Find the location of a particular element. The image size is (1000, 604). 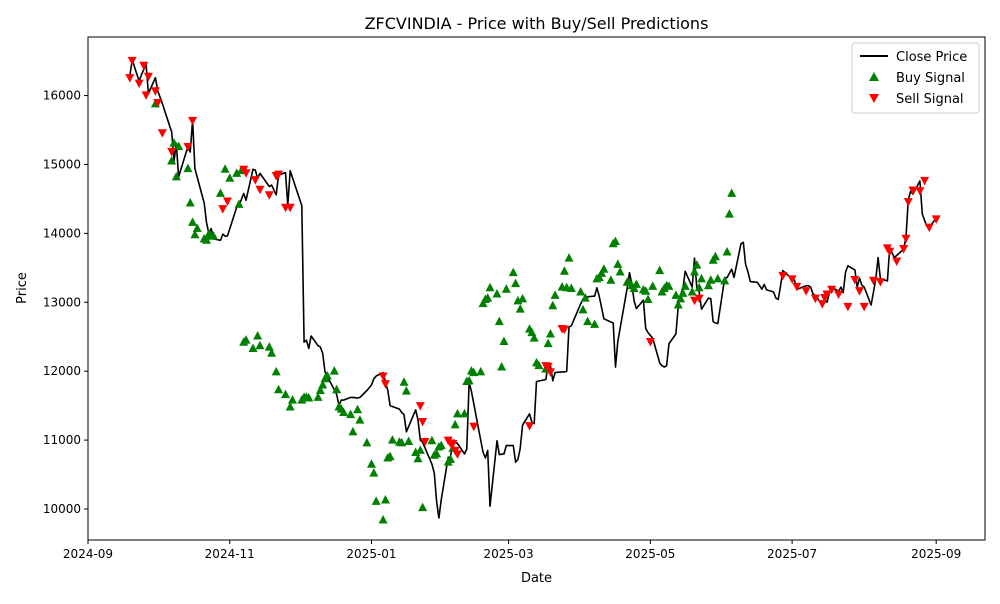

legend-close-label: Close Price is located at coordinates (931, 57).